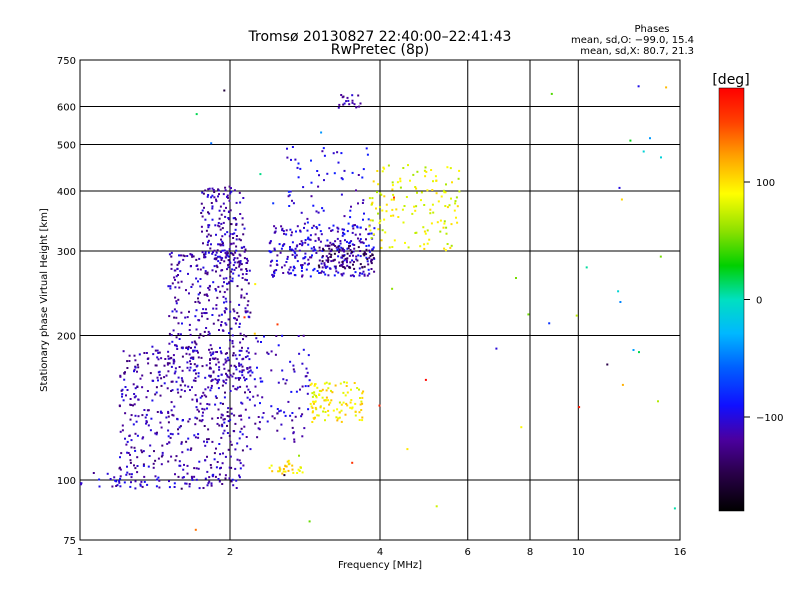 The width and height of the screenshot is (800, 600). I want to click on stats-line-o: mean, sd,O: −99.0, 15.4, so click(632, 40).